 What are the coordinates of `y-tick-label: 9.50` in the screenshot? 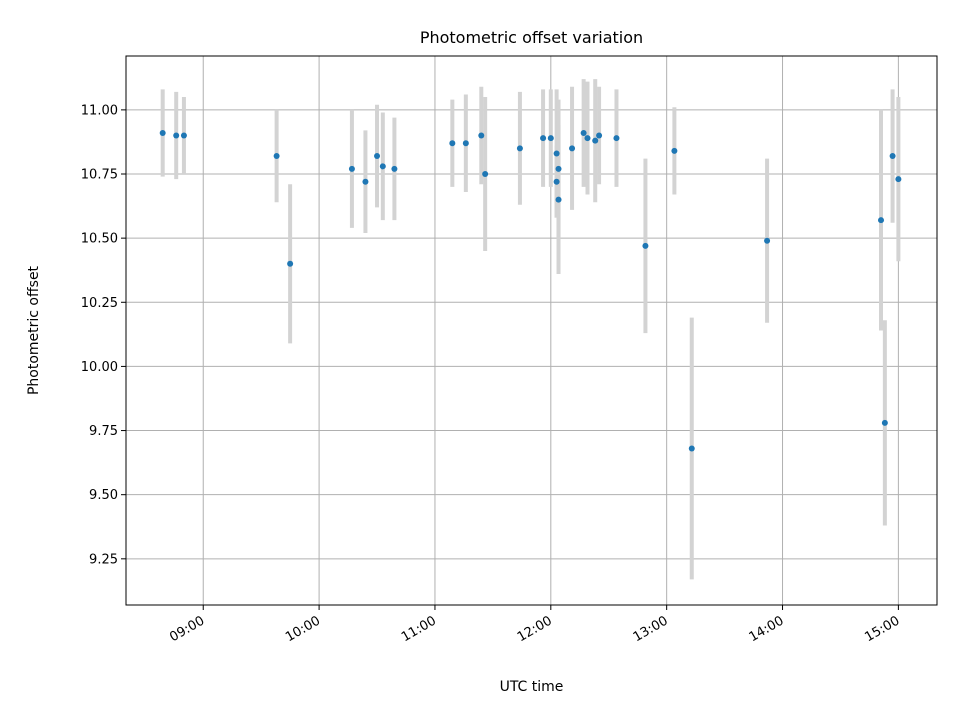 It's located at (103, 495).